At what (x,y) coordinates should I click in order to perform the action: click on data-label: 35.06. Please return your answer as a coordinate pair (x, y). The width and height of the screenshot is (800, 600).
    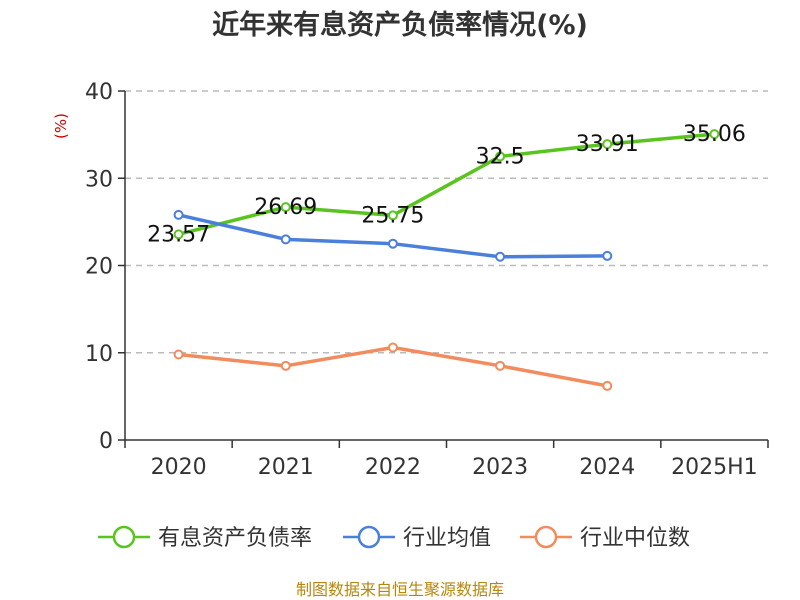
    Looking at the image, I should click on (714, 134).